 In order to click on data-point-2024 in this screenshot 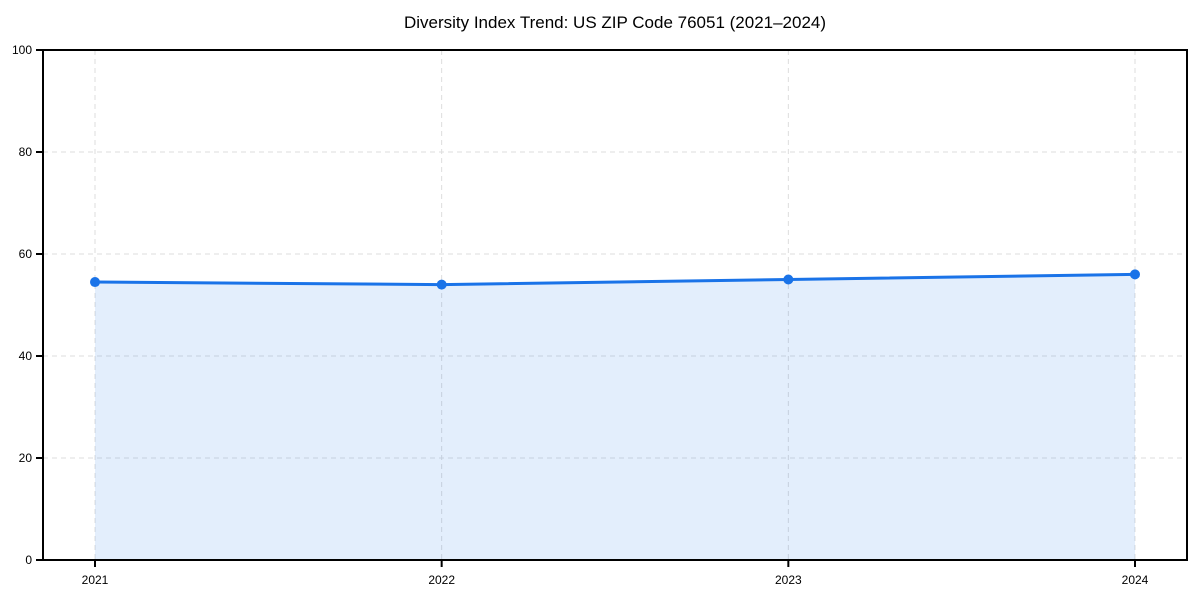, I will do `click(1135, 274)`.